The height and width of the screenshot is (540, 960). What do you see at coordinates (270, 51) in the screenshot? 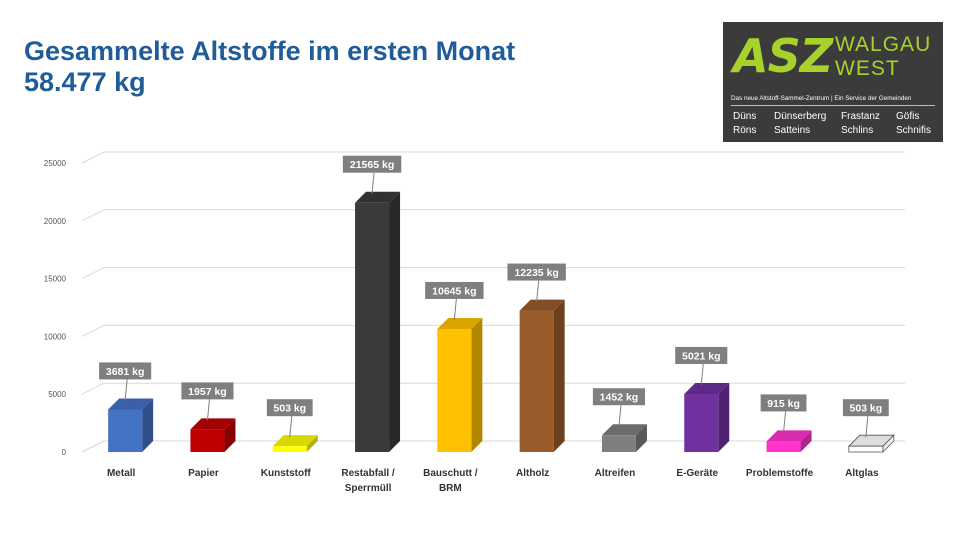
I see `title-line-1: Gesammelte Altstoffe im ersten Monat` at bounding box center [270, 51].